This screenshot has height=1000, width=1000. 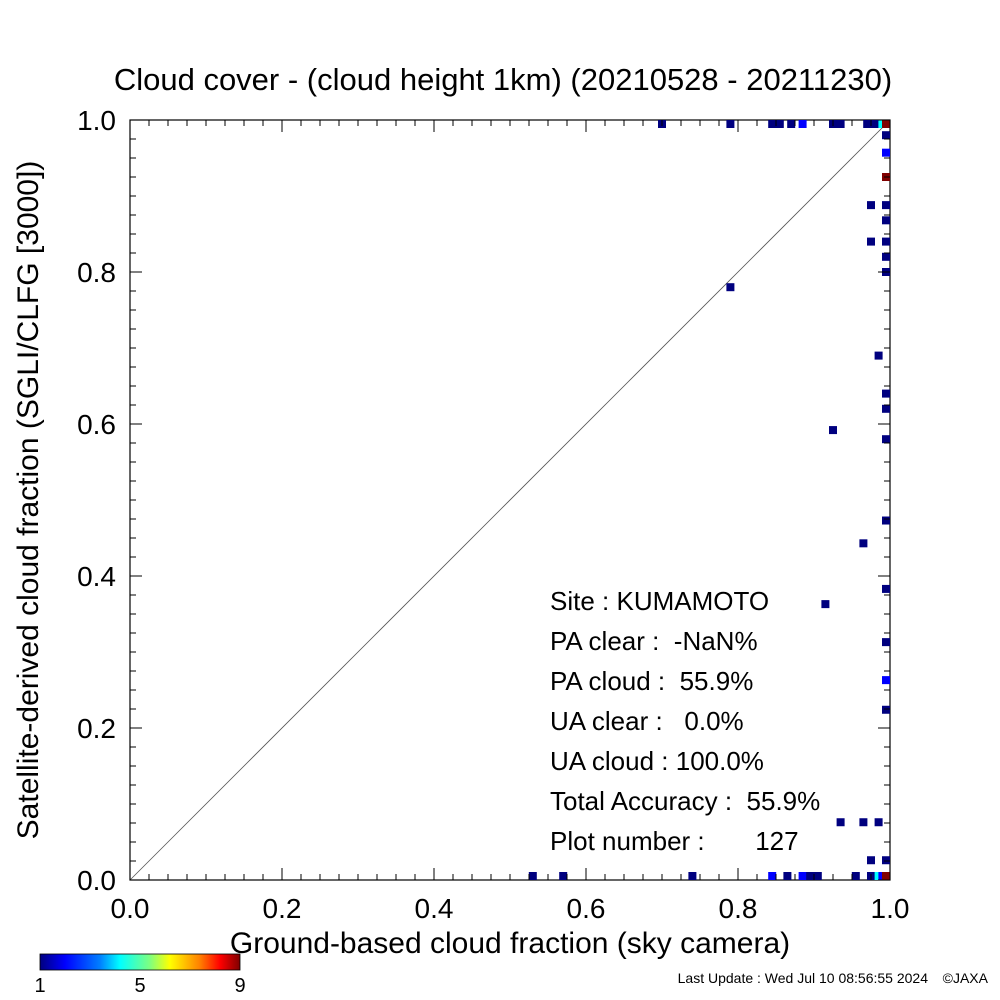 What do you see at coordinates (685, 801) in the screenshot?
I see `stat-line: Total Accuracy : 55.9%` at bounding box center [685, 801].